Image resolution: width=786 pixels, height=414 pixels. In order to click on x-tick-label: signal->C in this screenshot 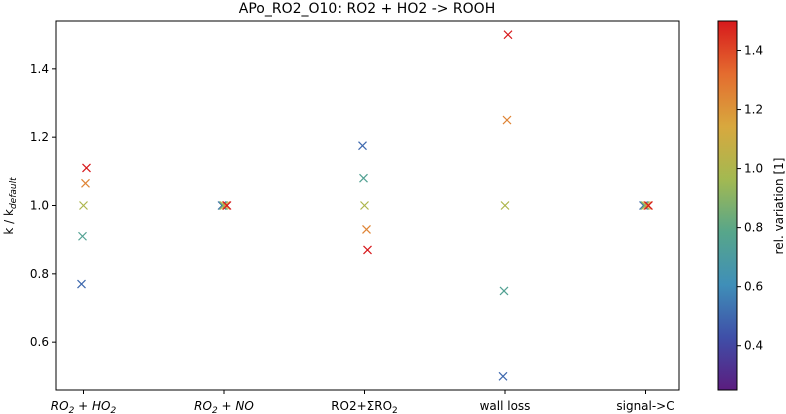, I will do `click(645, 406)`.